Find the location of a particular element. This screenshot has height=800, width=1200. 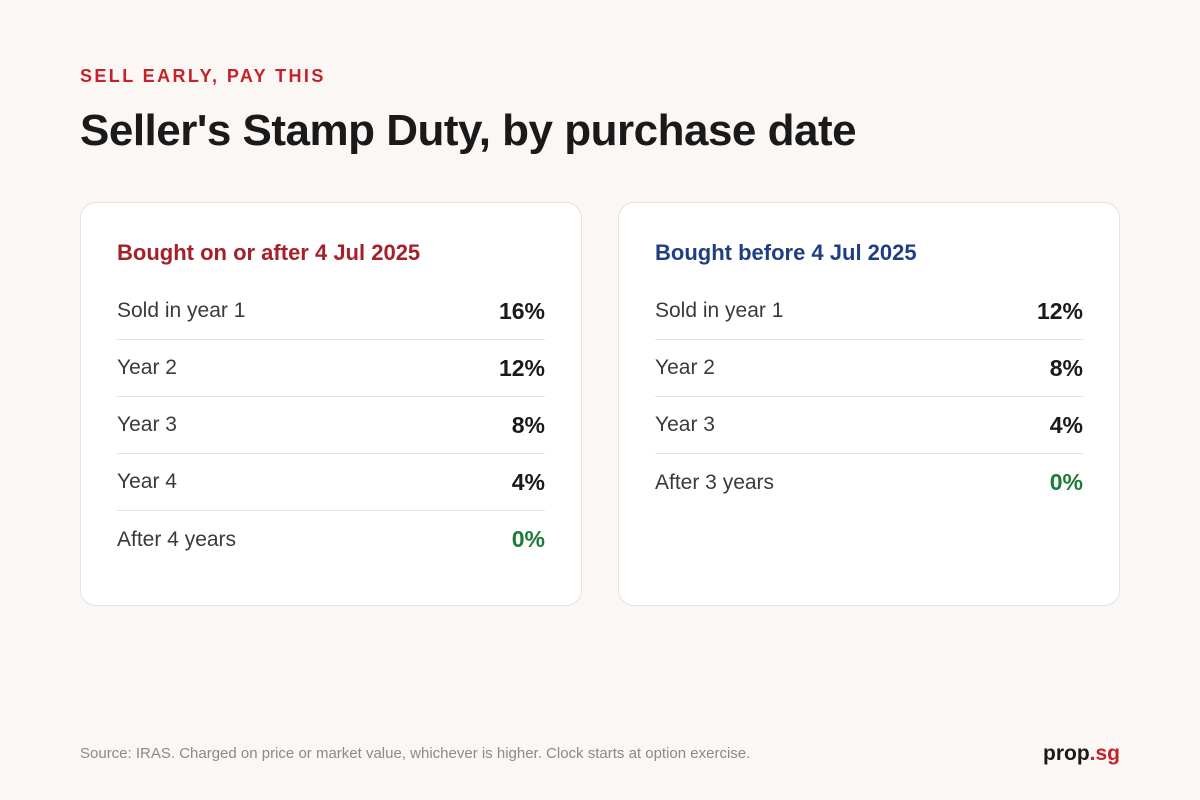

rate-row: Year 3 8% is located at coordinates (331, 425).